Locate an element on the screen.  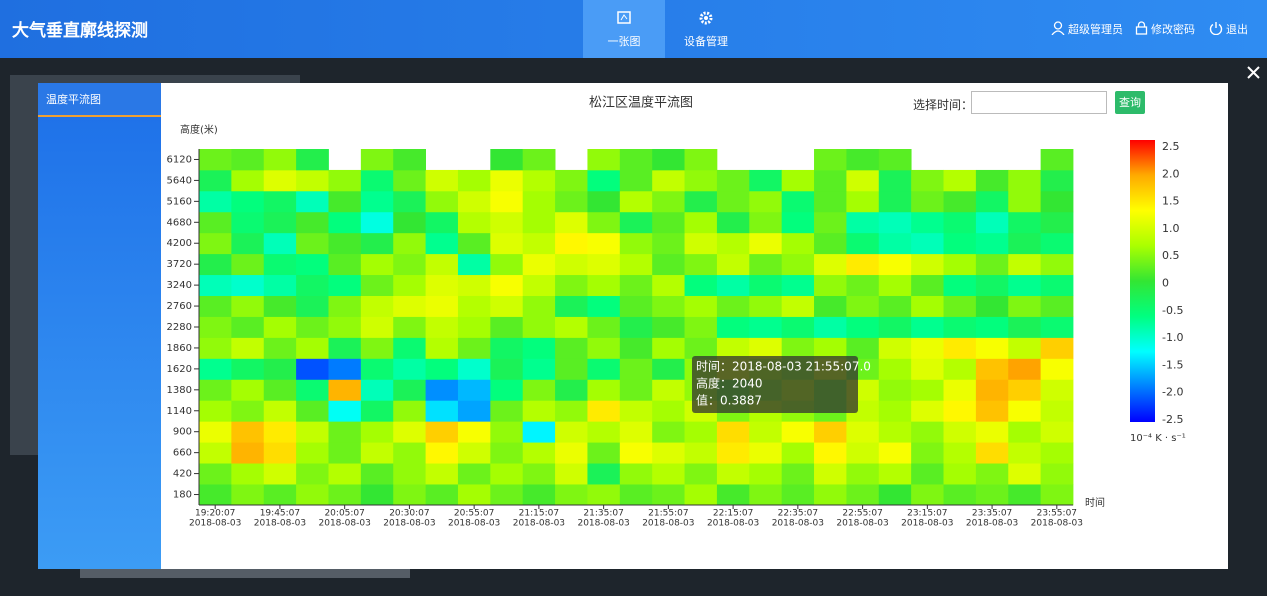
x-tick-label: 20:55:07 is located at coordinates (474, 514).